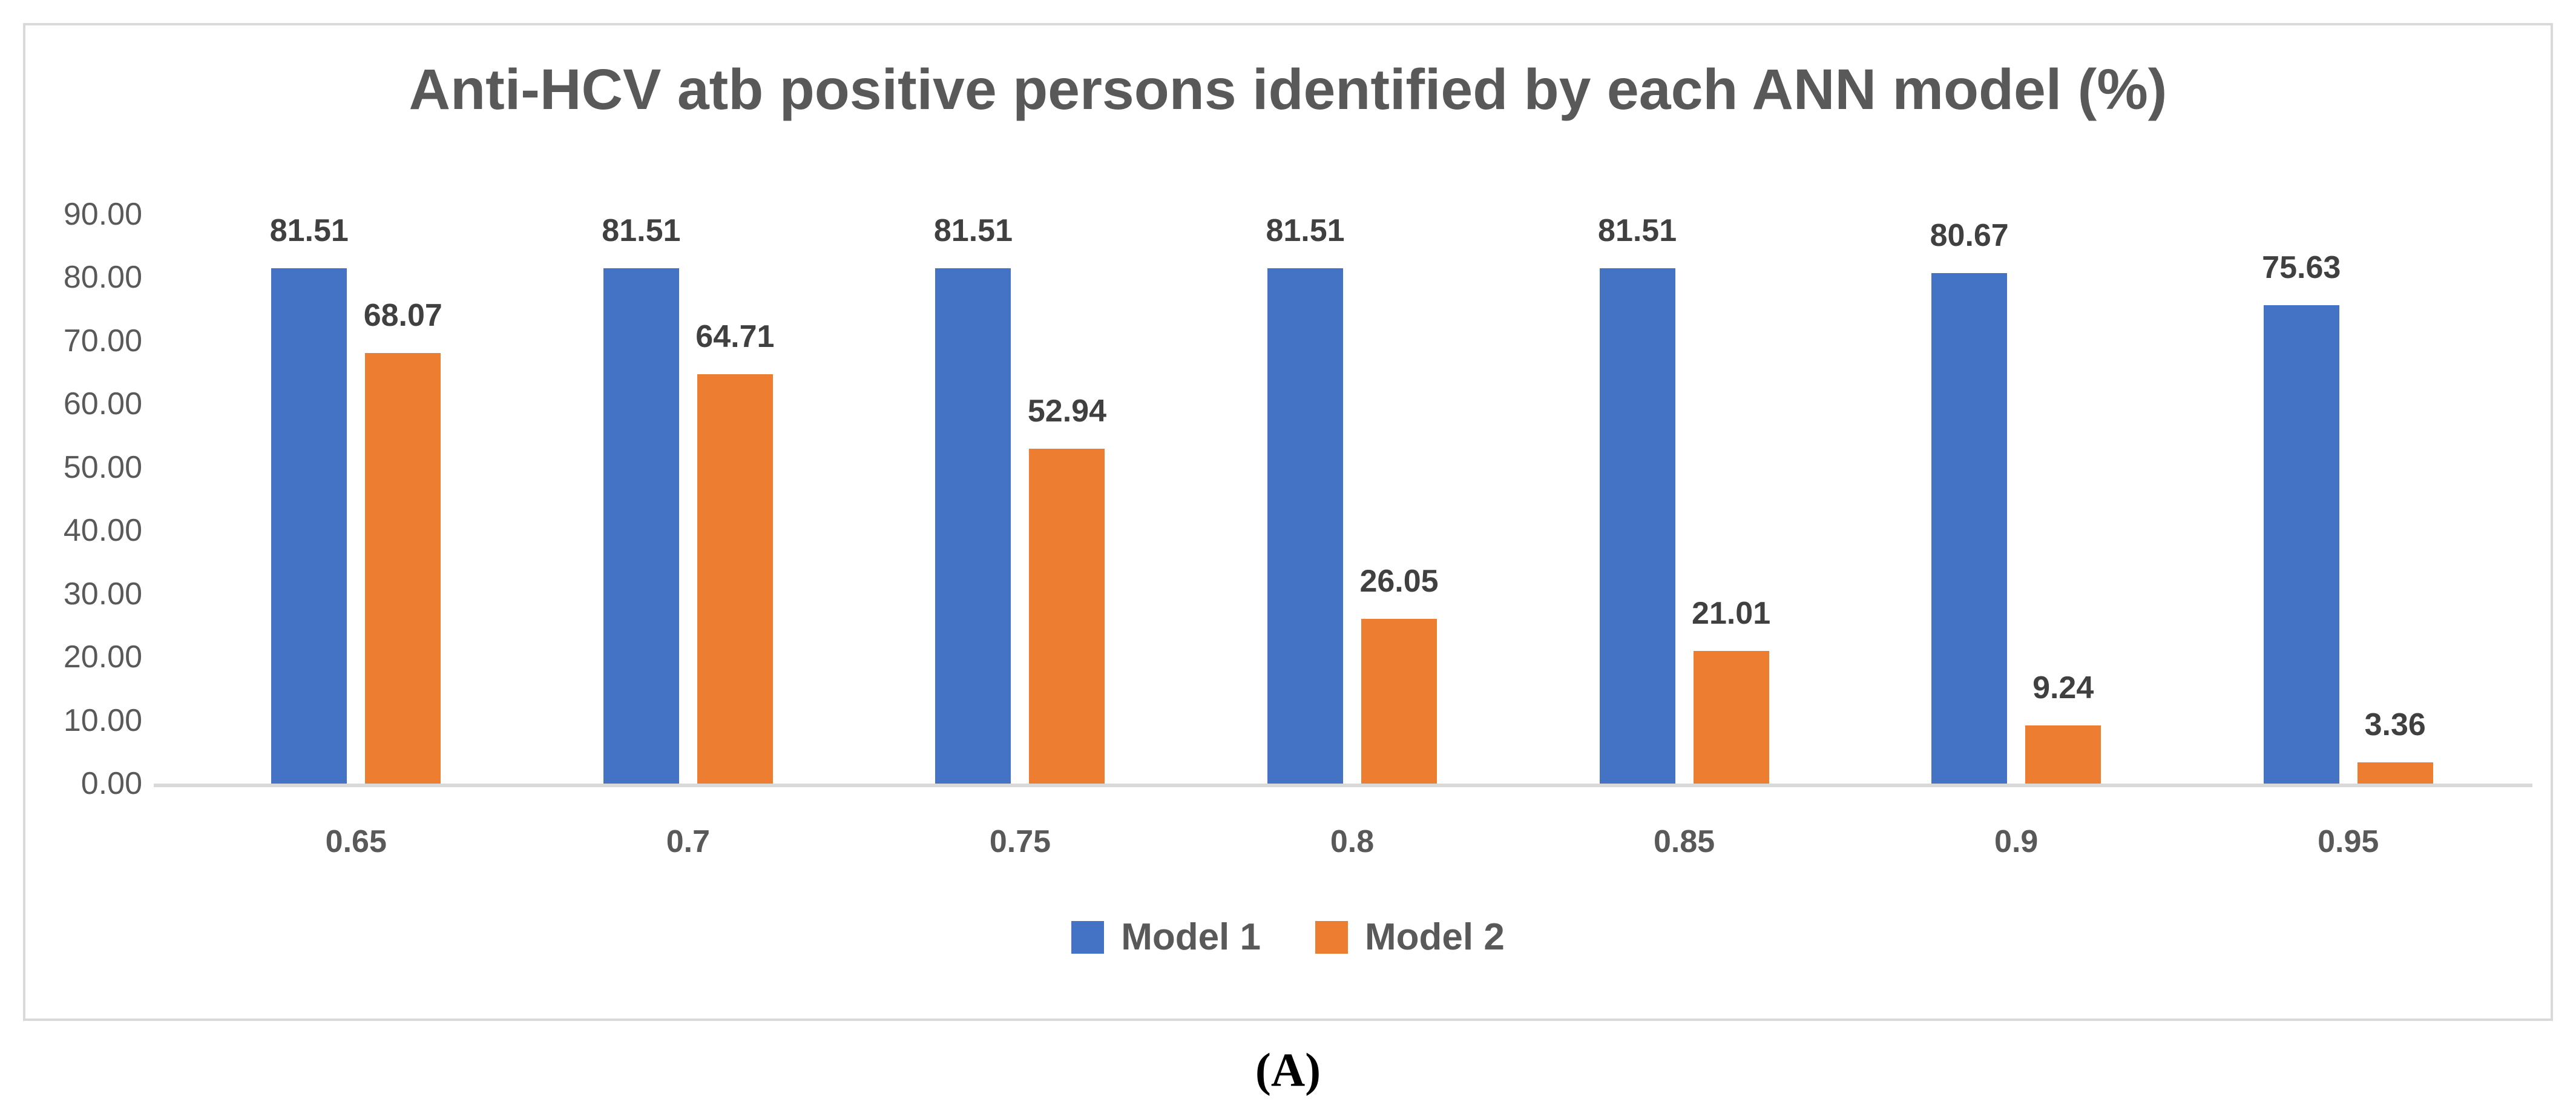 Image resolution: width=2576 pixels, height=1116 pixels. What do you see at coordinates (1288, 1069) in the screenshot?
I see `figure-caption: (A)` at bounding box center [1288, 1069].